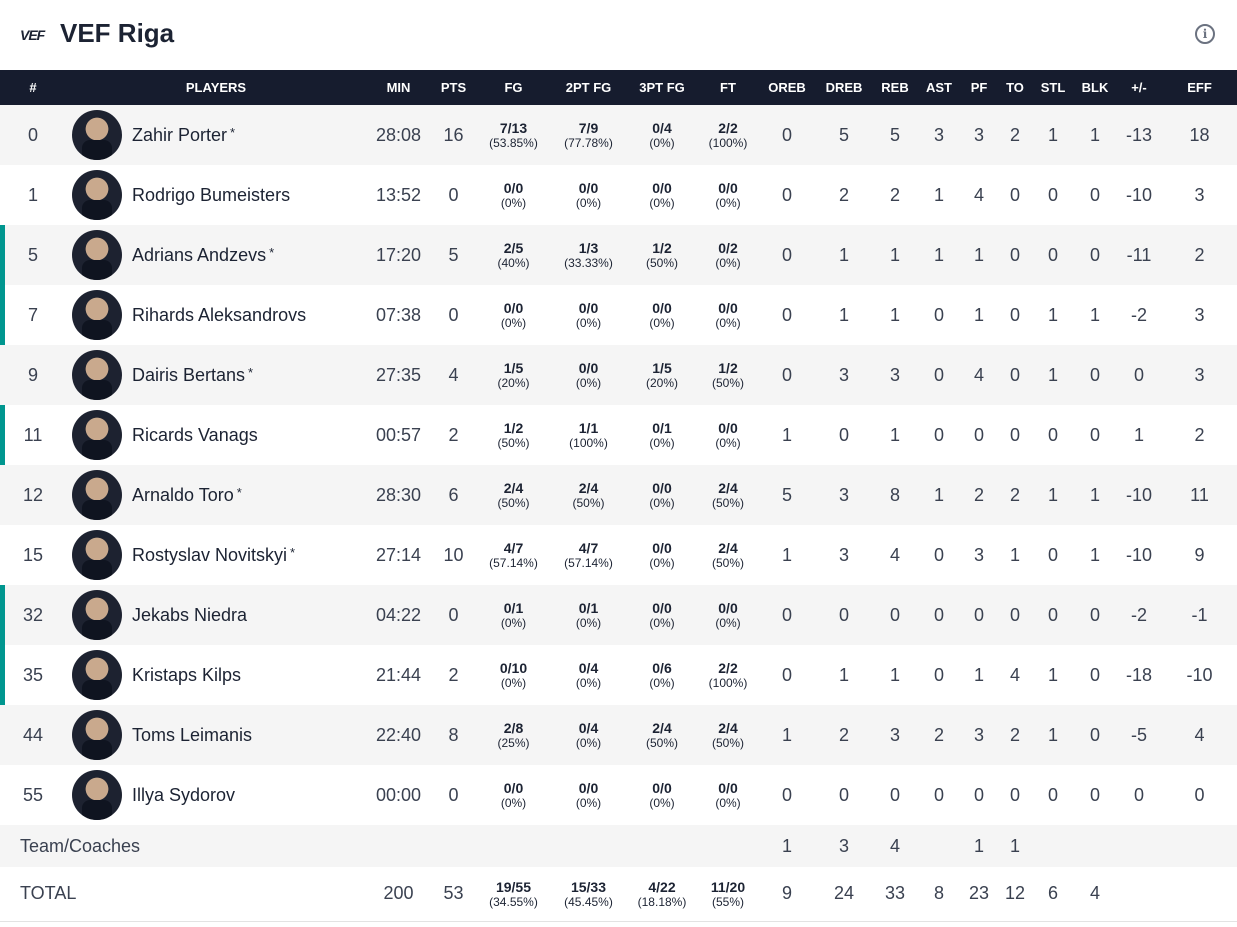 This screenshot has width=1237, height=927. I want to click on player-name: Zahir Porter *, so click(183, 135).